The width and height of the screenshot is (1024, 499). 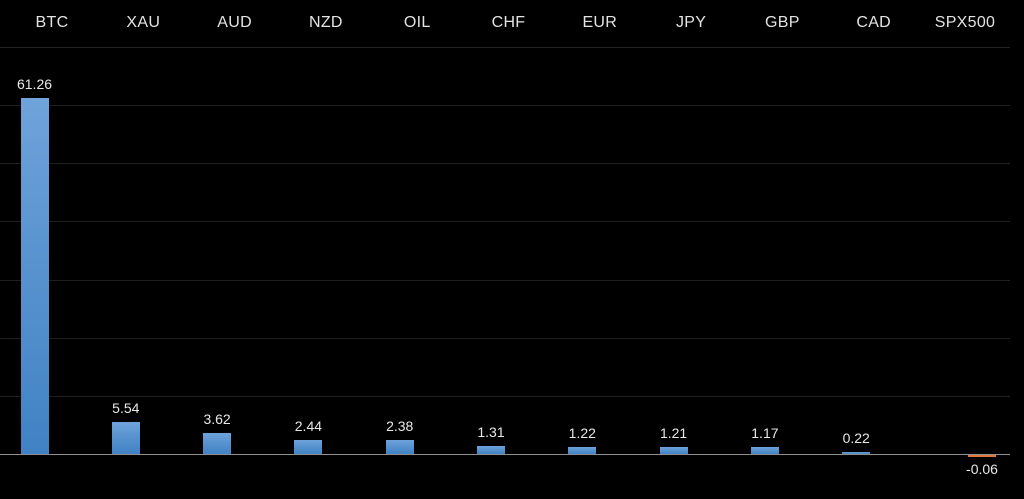 What do you see at coordinates (874, 22) in the screenshot?
I see `category-label-cad: CAD` at bounding box center [874, 22].